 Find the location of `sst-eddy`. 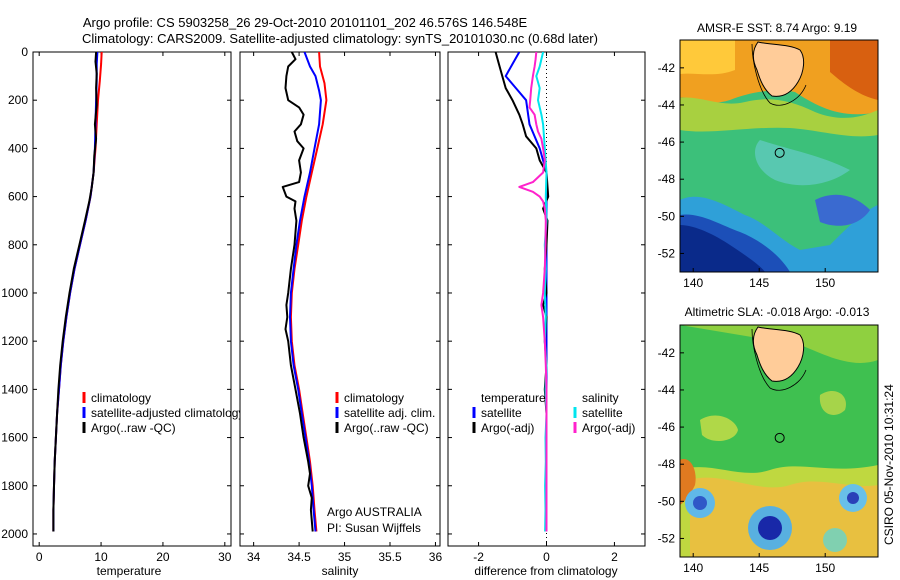

sst-eddy is located at coordinates (842, 210).